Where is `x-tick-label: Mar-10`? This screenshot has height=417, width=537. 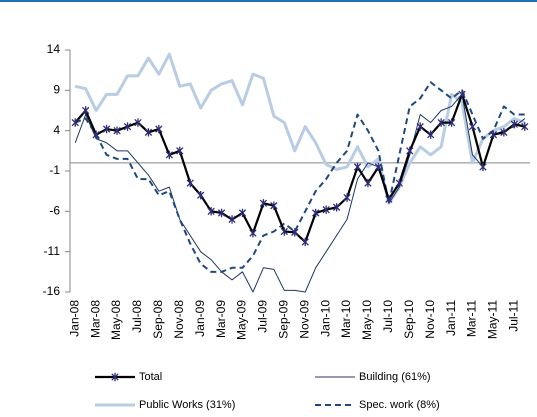 x-tick-label: Mar-10 is located at coordinates (346, 319).